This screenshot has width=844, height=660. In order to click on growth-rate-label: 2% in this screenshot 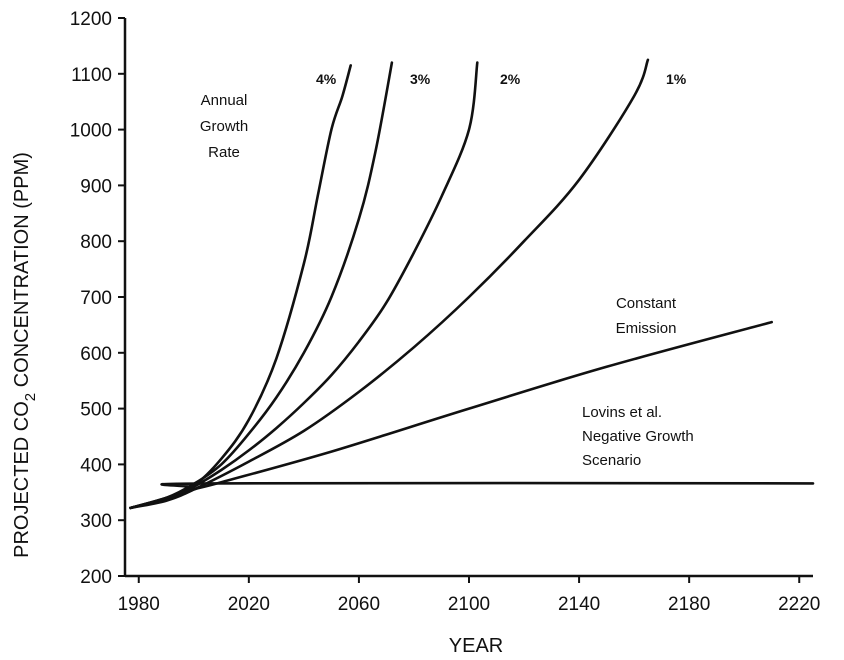, I will do `click(510, 79)`.